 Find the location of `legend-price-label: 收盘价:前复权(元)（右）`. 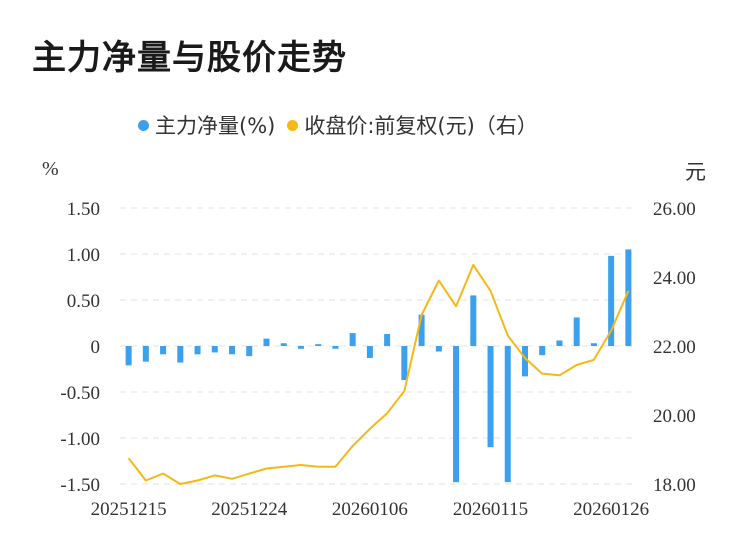

legend-price-label: 收盘价:前复权(元)（右） is located at coordinates (421, 126).